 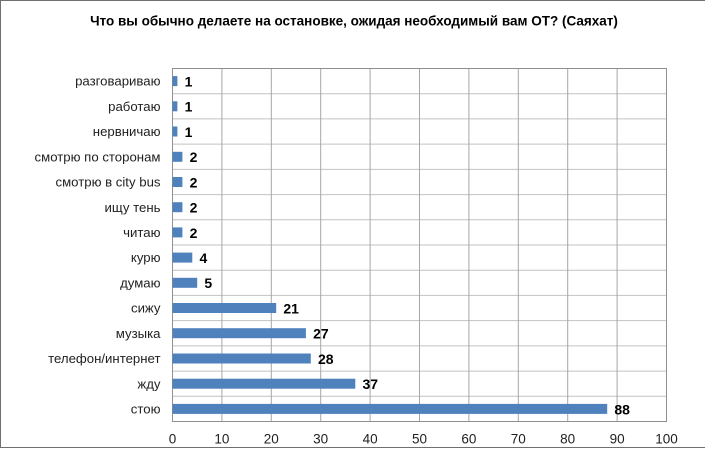 I want to click on svg-text: нервничаю, so click(x=127, y=131).